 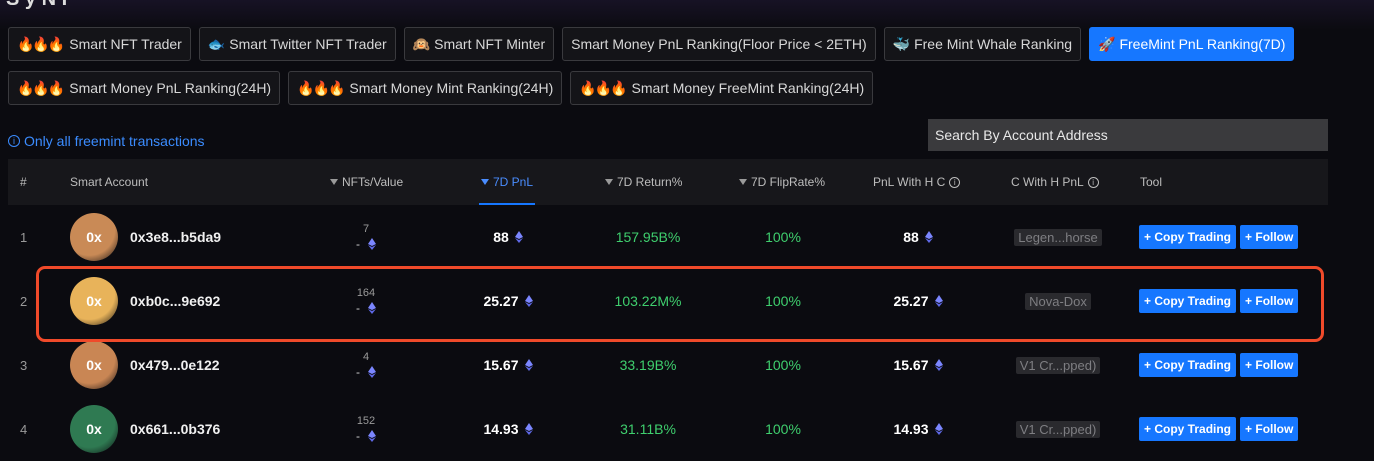 I want to click on nft-count: 7, so click(x=366, y=229).